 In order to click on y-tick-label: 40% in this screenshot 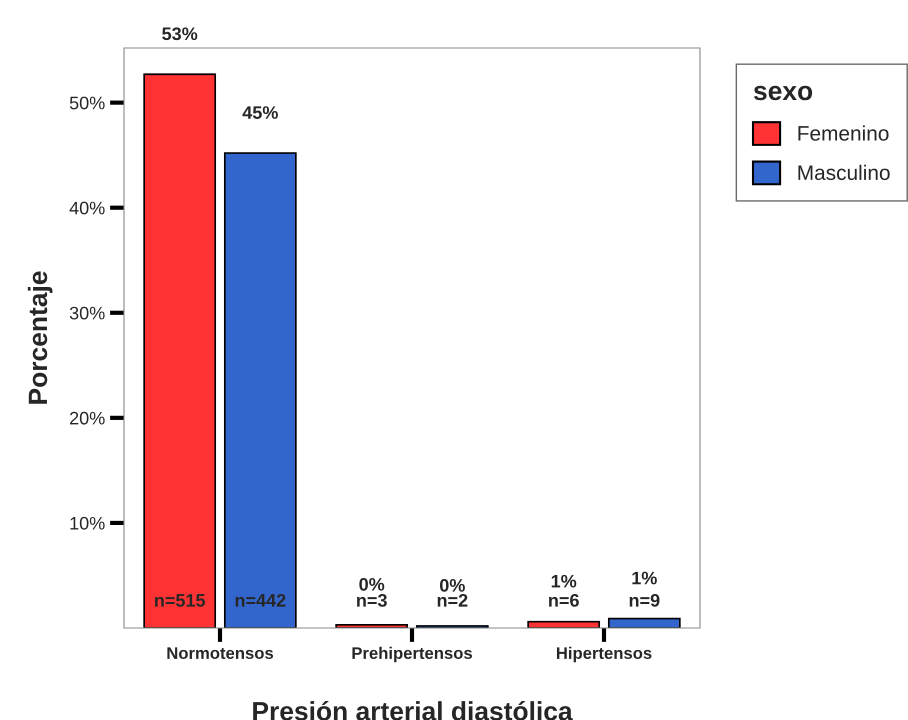, I will do `click(87, 208)`.